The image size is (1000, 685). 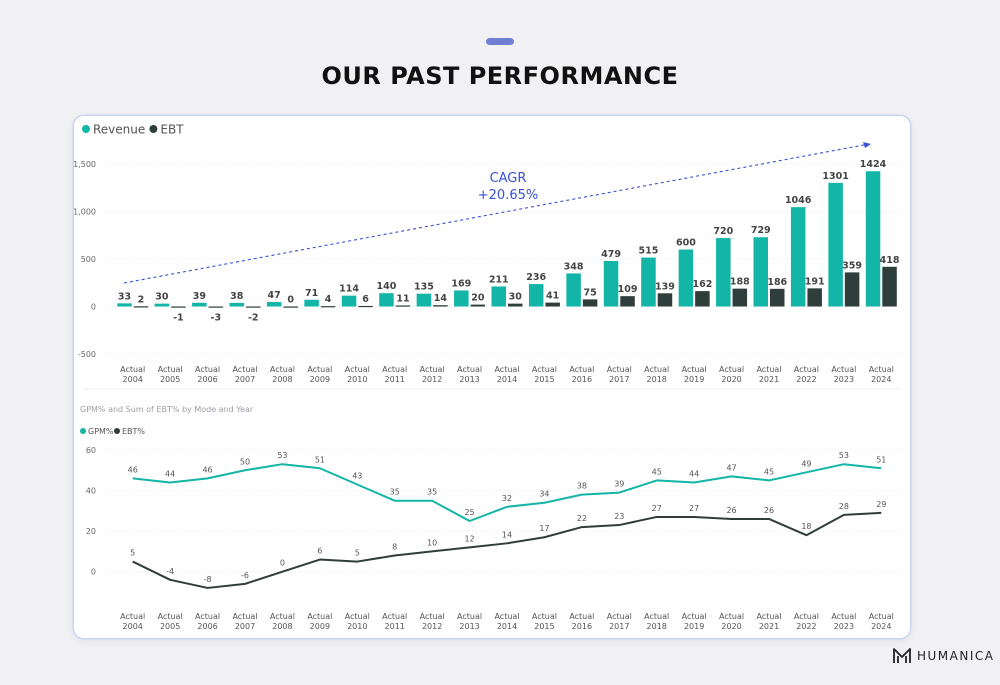 What do you see at coordinates (207, 469) in the screenshot?
I see `line-data-label-gpmpct: 46` at bounding box center [207, 469].